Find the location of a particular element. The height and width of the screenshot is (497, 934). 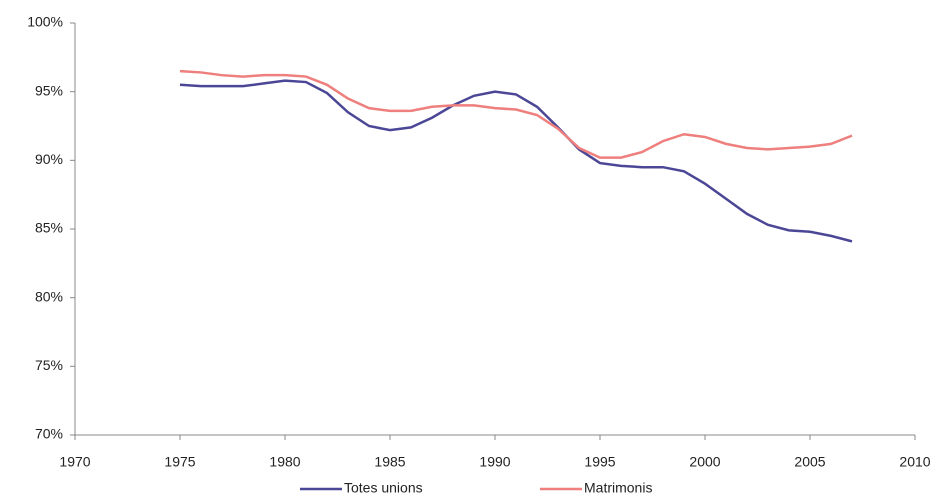

legend-label: Totes unions is located at coordinates (383, 488).